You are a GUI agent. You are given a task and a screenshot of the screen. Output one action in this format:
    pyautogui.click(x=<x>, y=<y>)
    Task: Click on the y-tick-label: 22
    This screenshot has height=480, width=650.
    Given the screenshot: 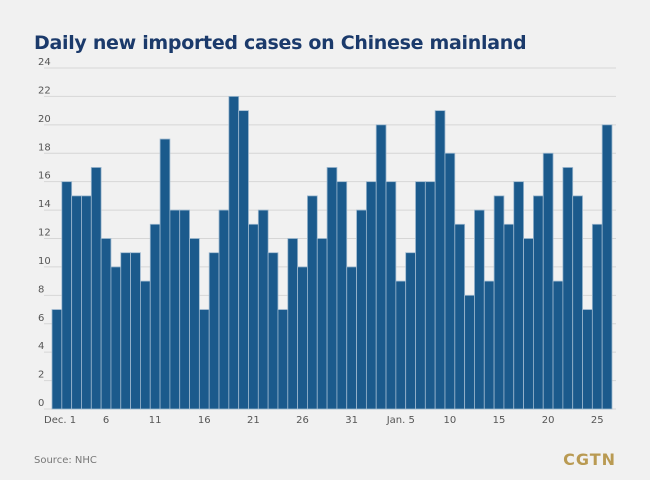 What is the action you would take?
    pyautogui.click(x=44, y=90)
    